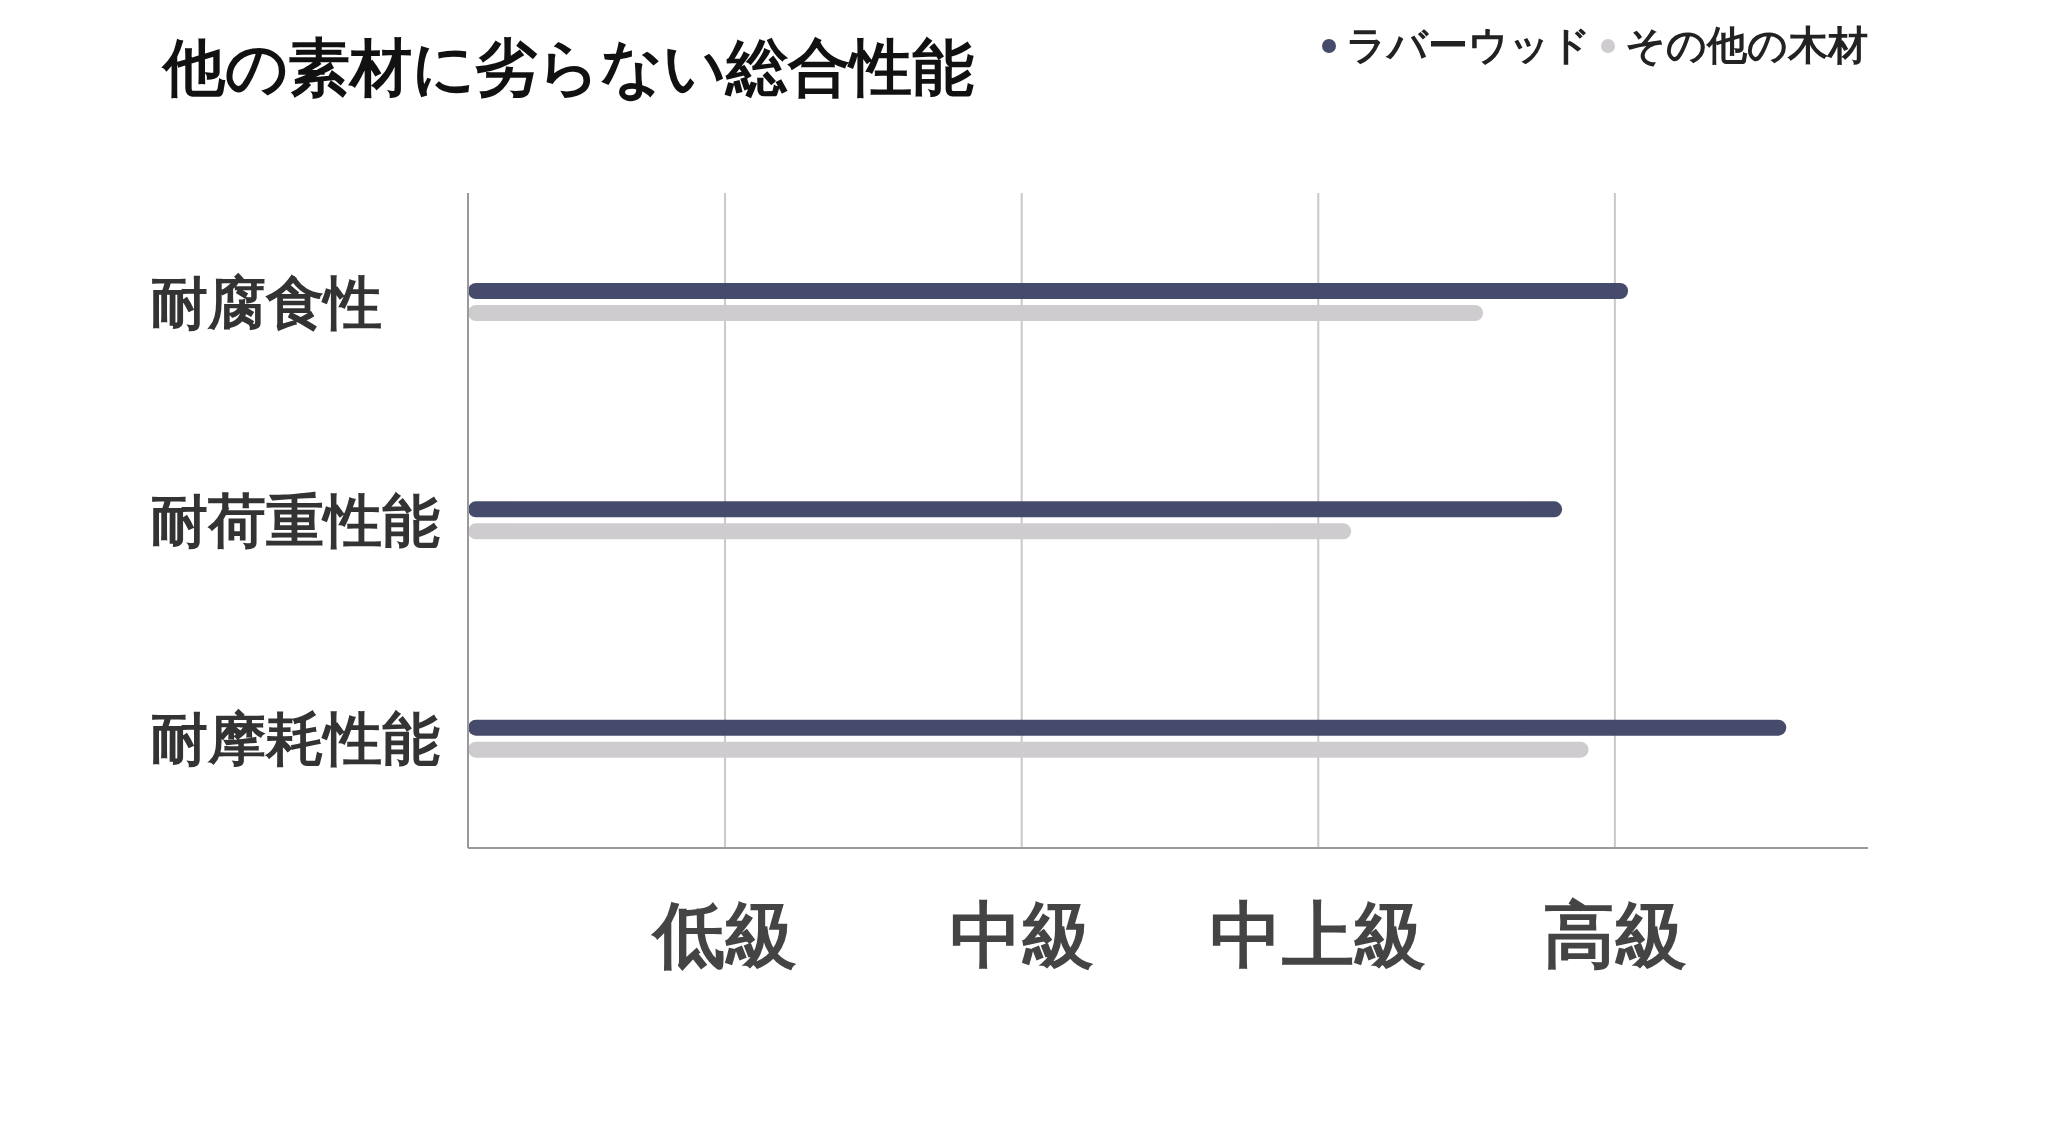  What do you see at coordinates (1468, 45) in the screenshot?
I see `legend-label: ラバーウッド` at bounding box center [1468, 45].